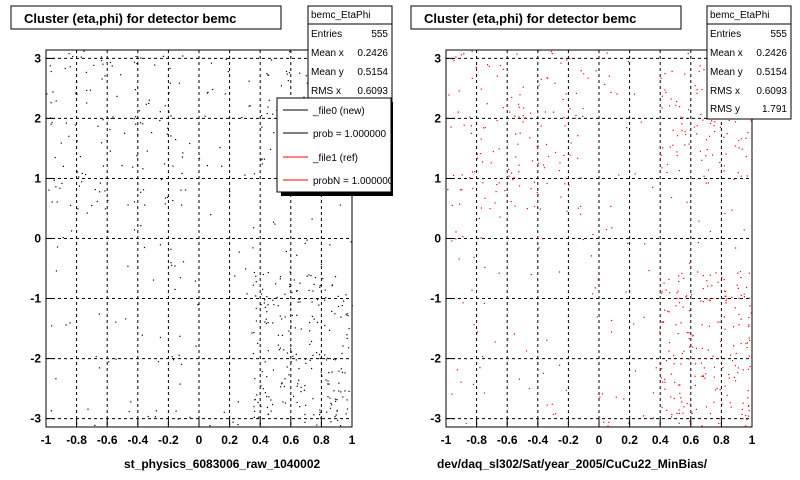 The width and height of the screenshot is (800, 480). What do you see at coordinates (130, 18) in the screenshot?
I see `left-chart-title: Cluster (eta,phi) for detector bemc` at bounding box center [130, 18].